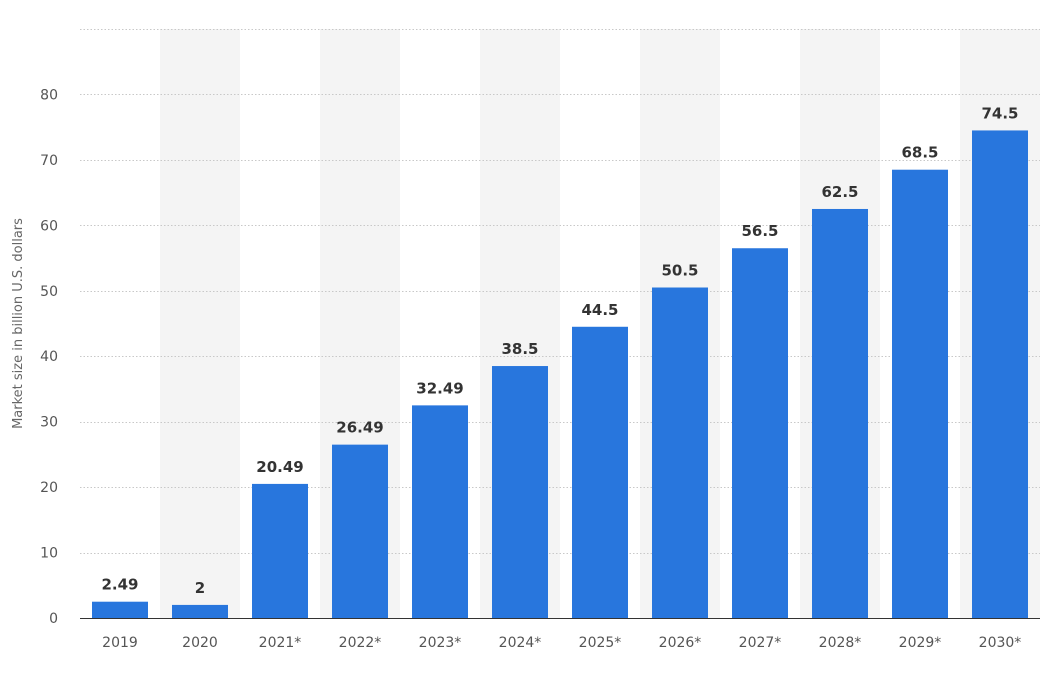  What do you see at coordinates (840, 643) in the screenshot?
I see `x-tick-label: 2028*` at bounding box center [840, 643].